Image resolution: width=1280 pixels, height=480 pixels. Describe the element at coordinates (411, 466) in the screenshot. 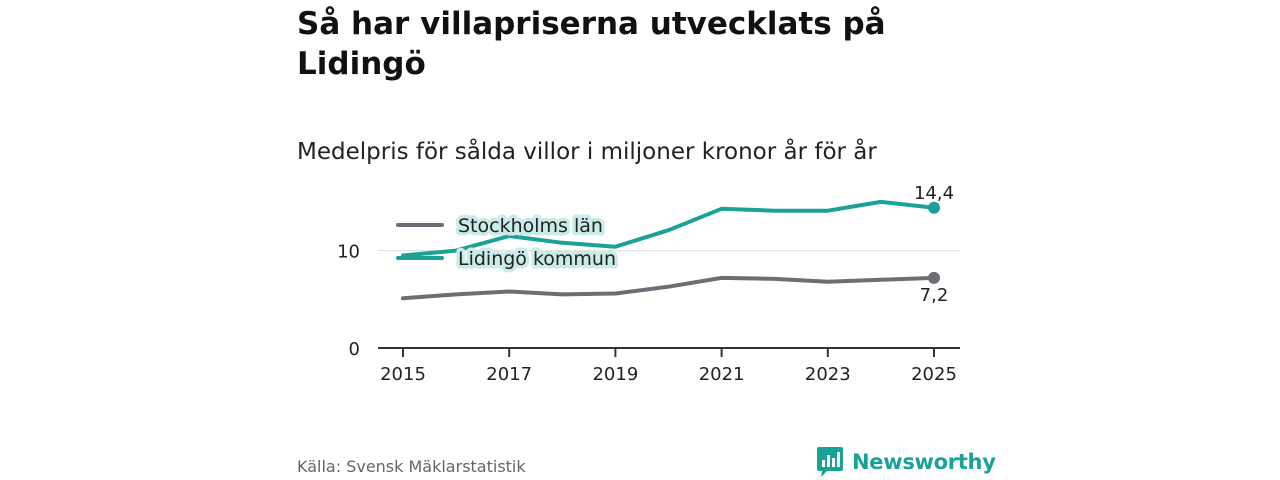

I see `source-note: Källa: Svensk Mäklarstatistik` at that location.